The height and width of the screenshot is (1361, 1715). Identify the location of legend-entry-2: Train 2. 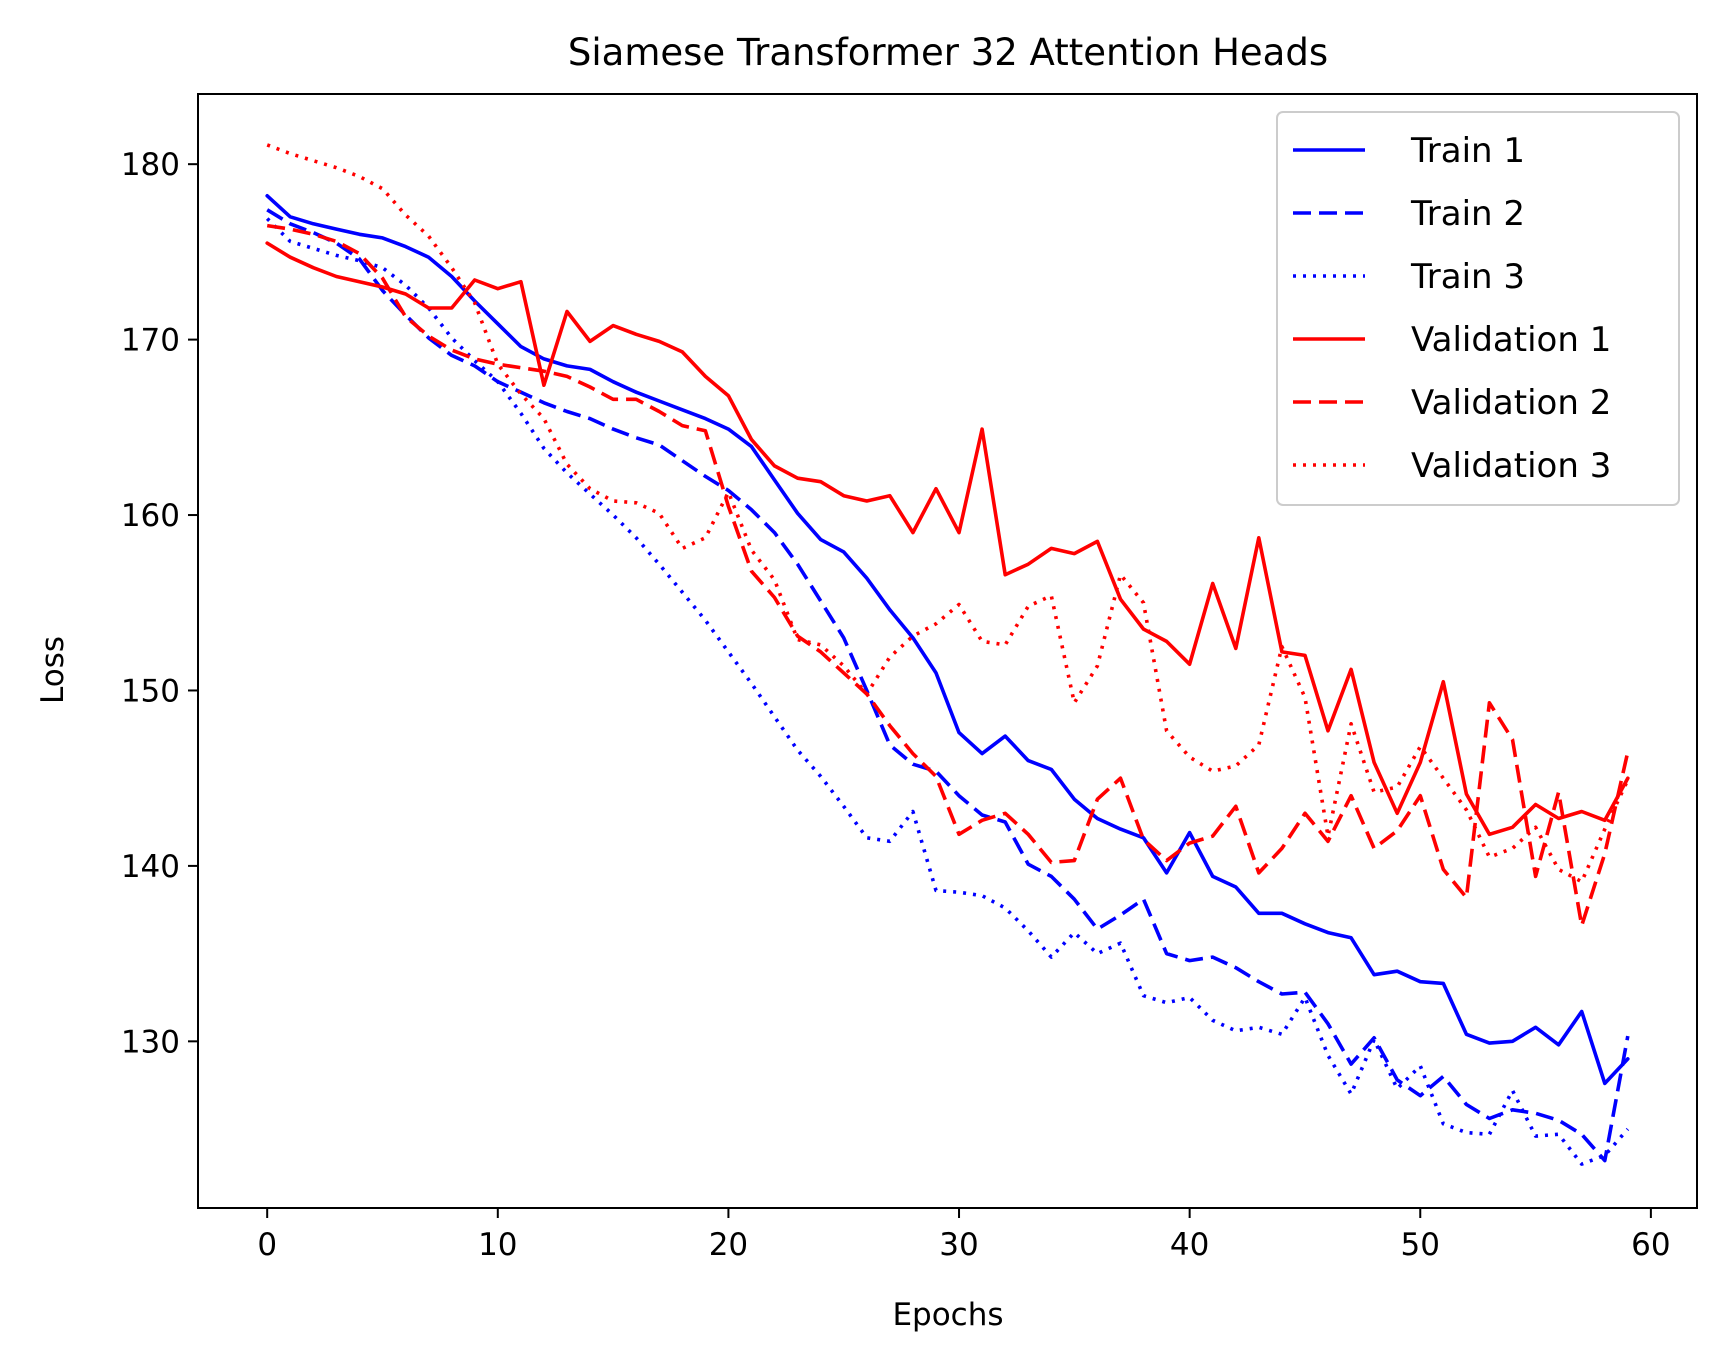
(1467, 214).